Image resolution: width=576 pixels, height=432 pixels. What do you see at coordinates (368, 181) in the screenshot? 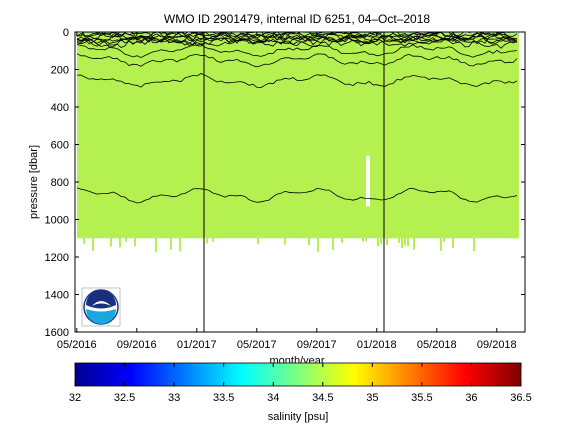
I see `data-gap` at bounding box center [368, 181].